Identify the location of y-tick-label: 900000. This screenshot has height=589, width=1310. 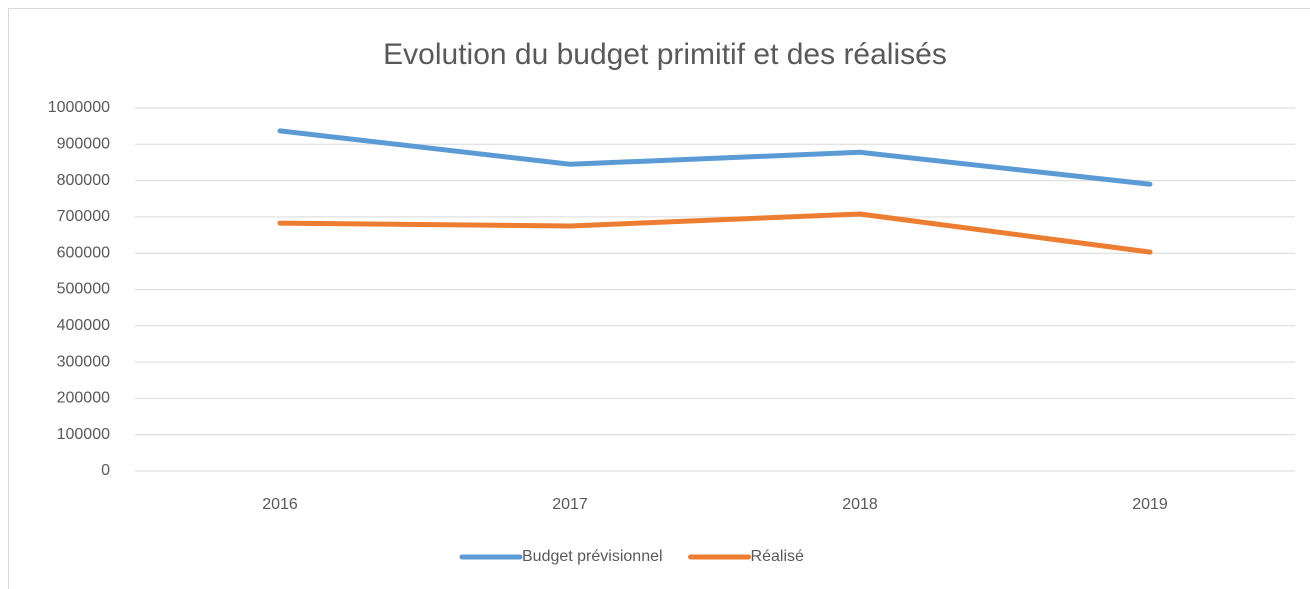
(83, 144).